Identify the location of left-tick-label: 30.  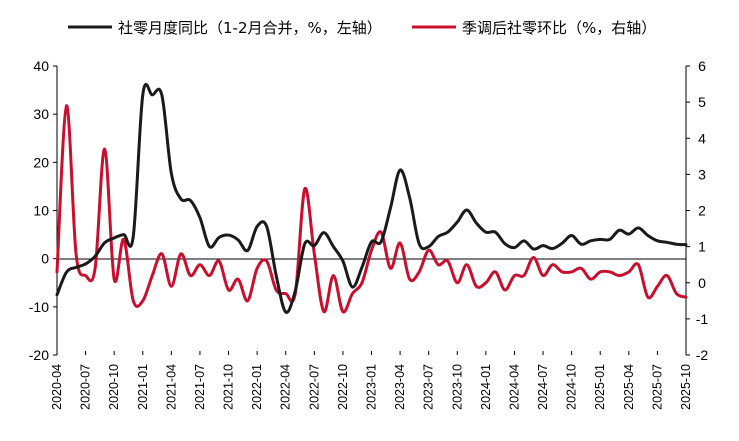
(41, 114).